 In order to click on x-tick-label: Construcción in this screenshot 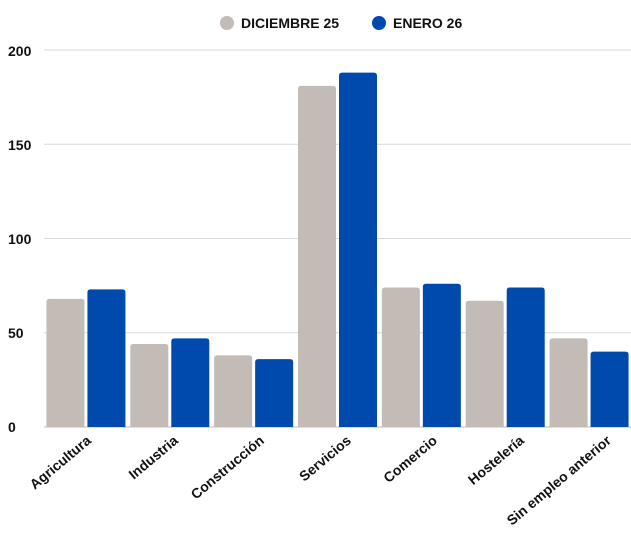, I will do `click(227, 467)`.